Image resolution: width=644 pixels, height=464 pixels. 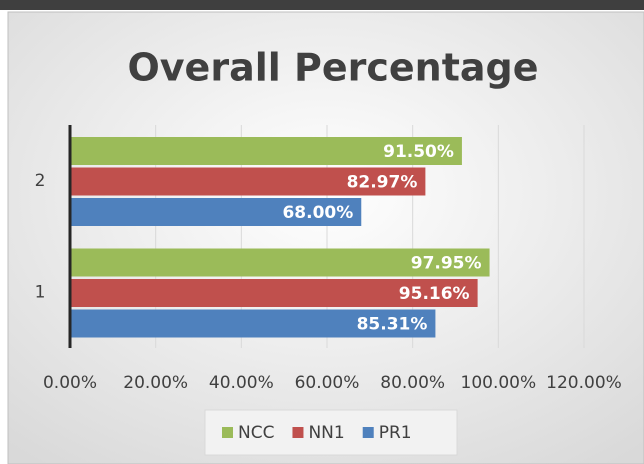 What do you see at coordinates (241, 383) in the screenshot?
I see `x-tick-label: 40.00%` at bounding box center [241, 383].